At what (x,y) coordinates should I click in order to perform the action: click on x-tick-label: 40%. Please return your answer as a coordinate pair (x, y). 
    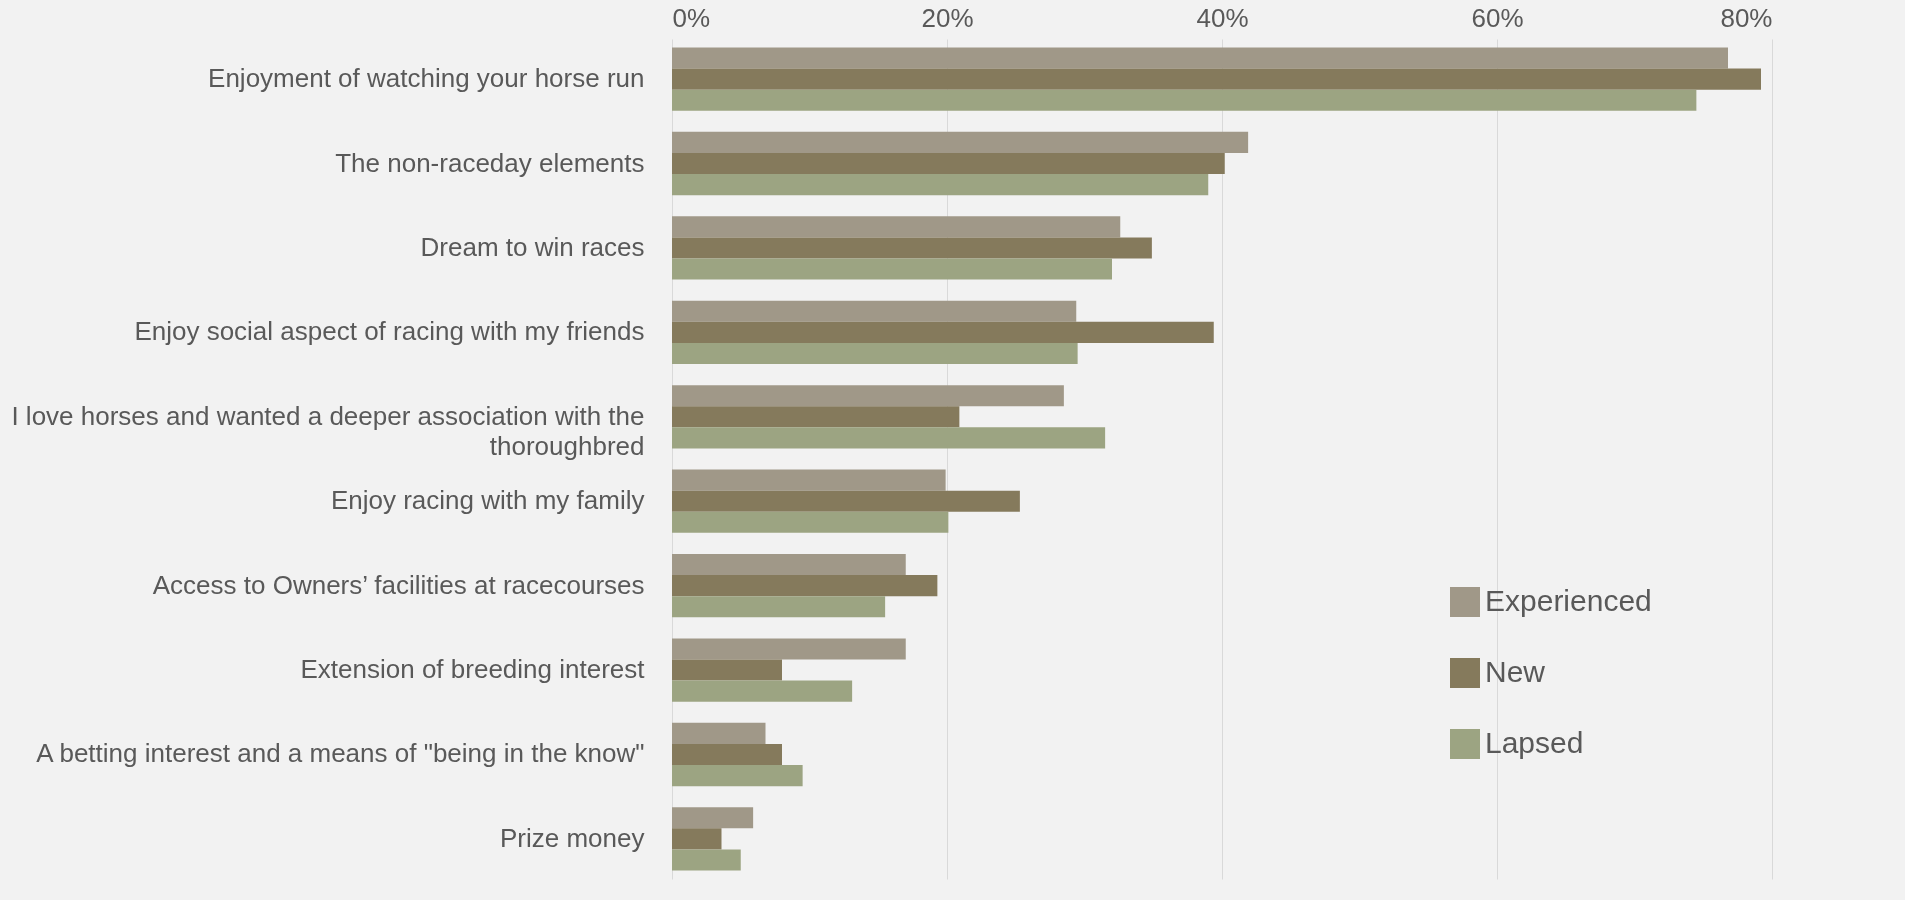
    Looking at the image, I should click on (1222, 17).